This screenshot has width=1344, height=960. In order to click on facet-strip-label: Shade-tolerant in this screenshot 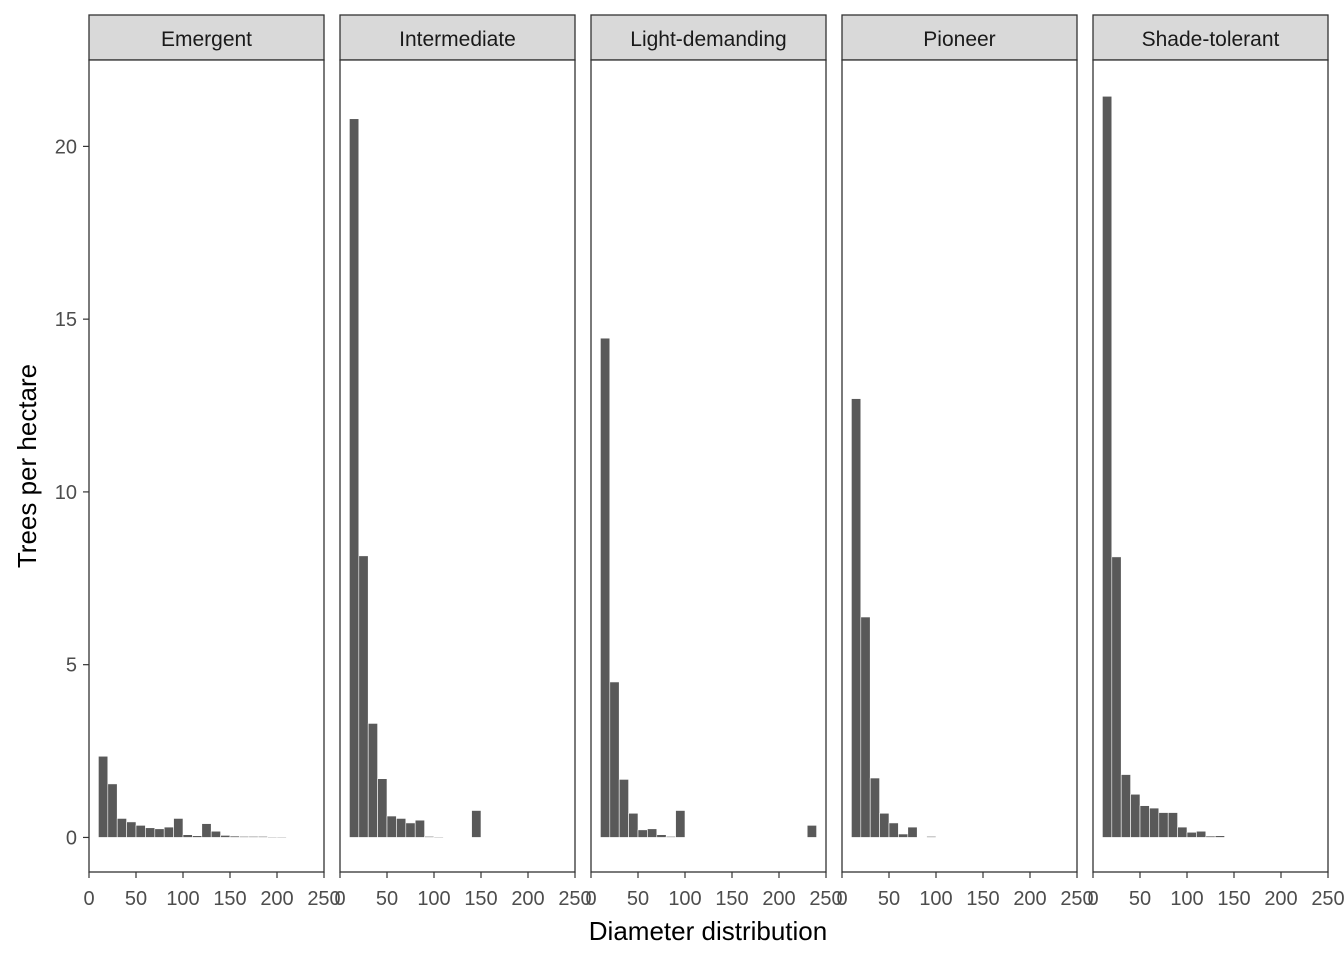, I will do `click(1211, 39)`.